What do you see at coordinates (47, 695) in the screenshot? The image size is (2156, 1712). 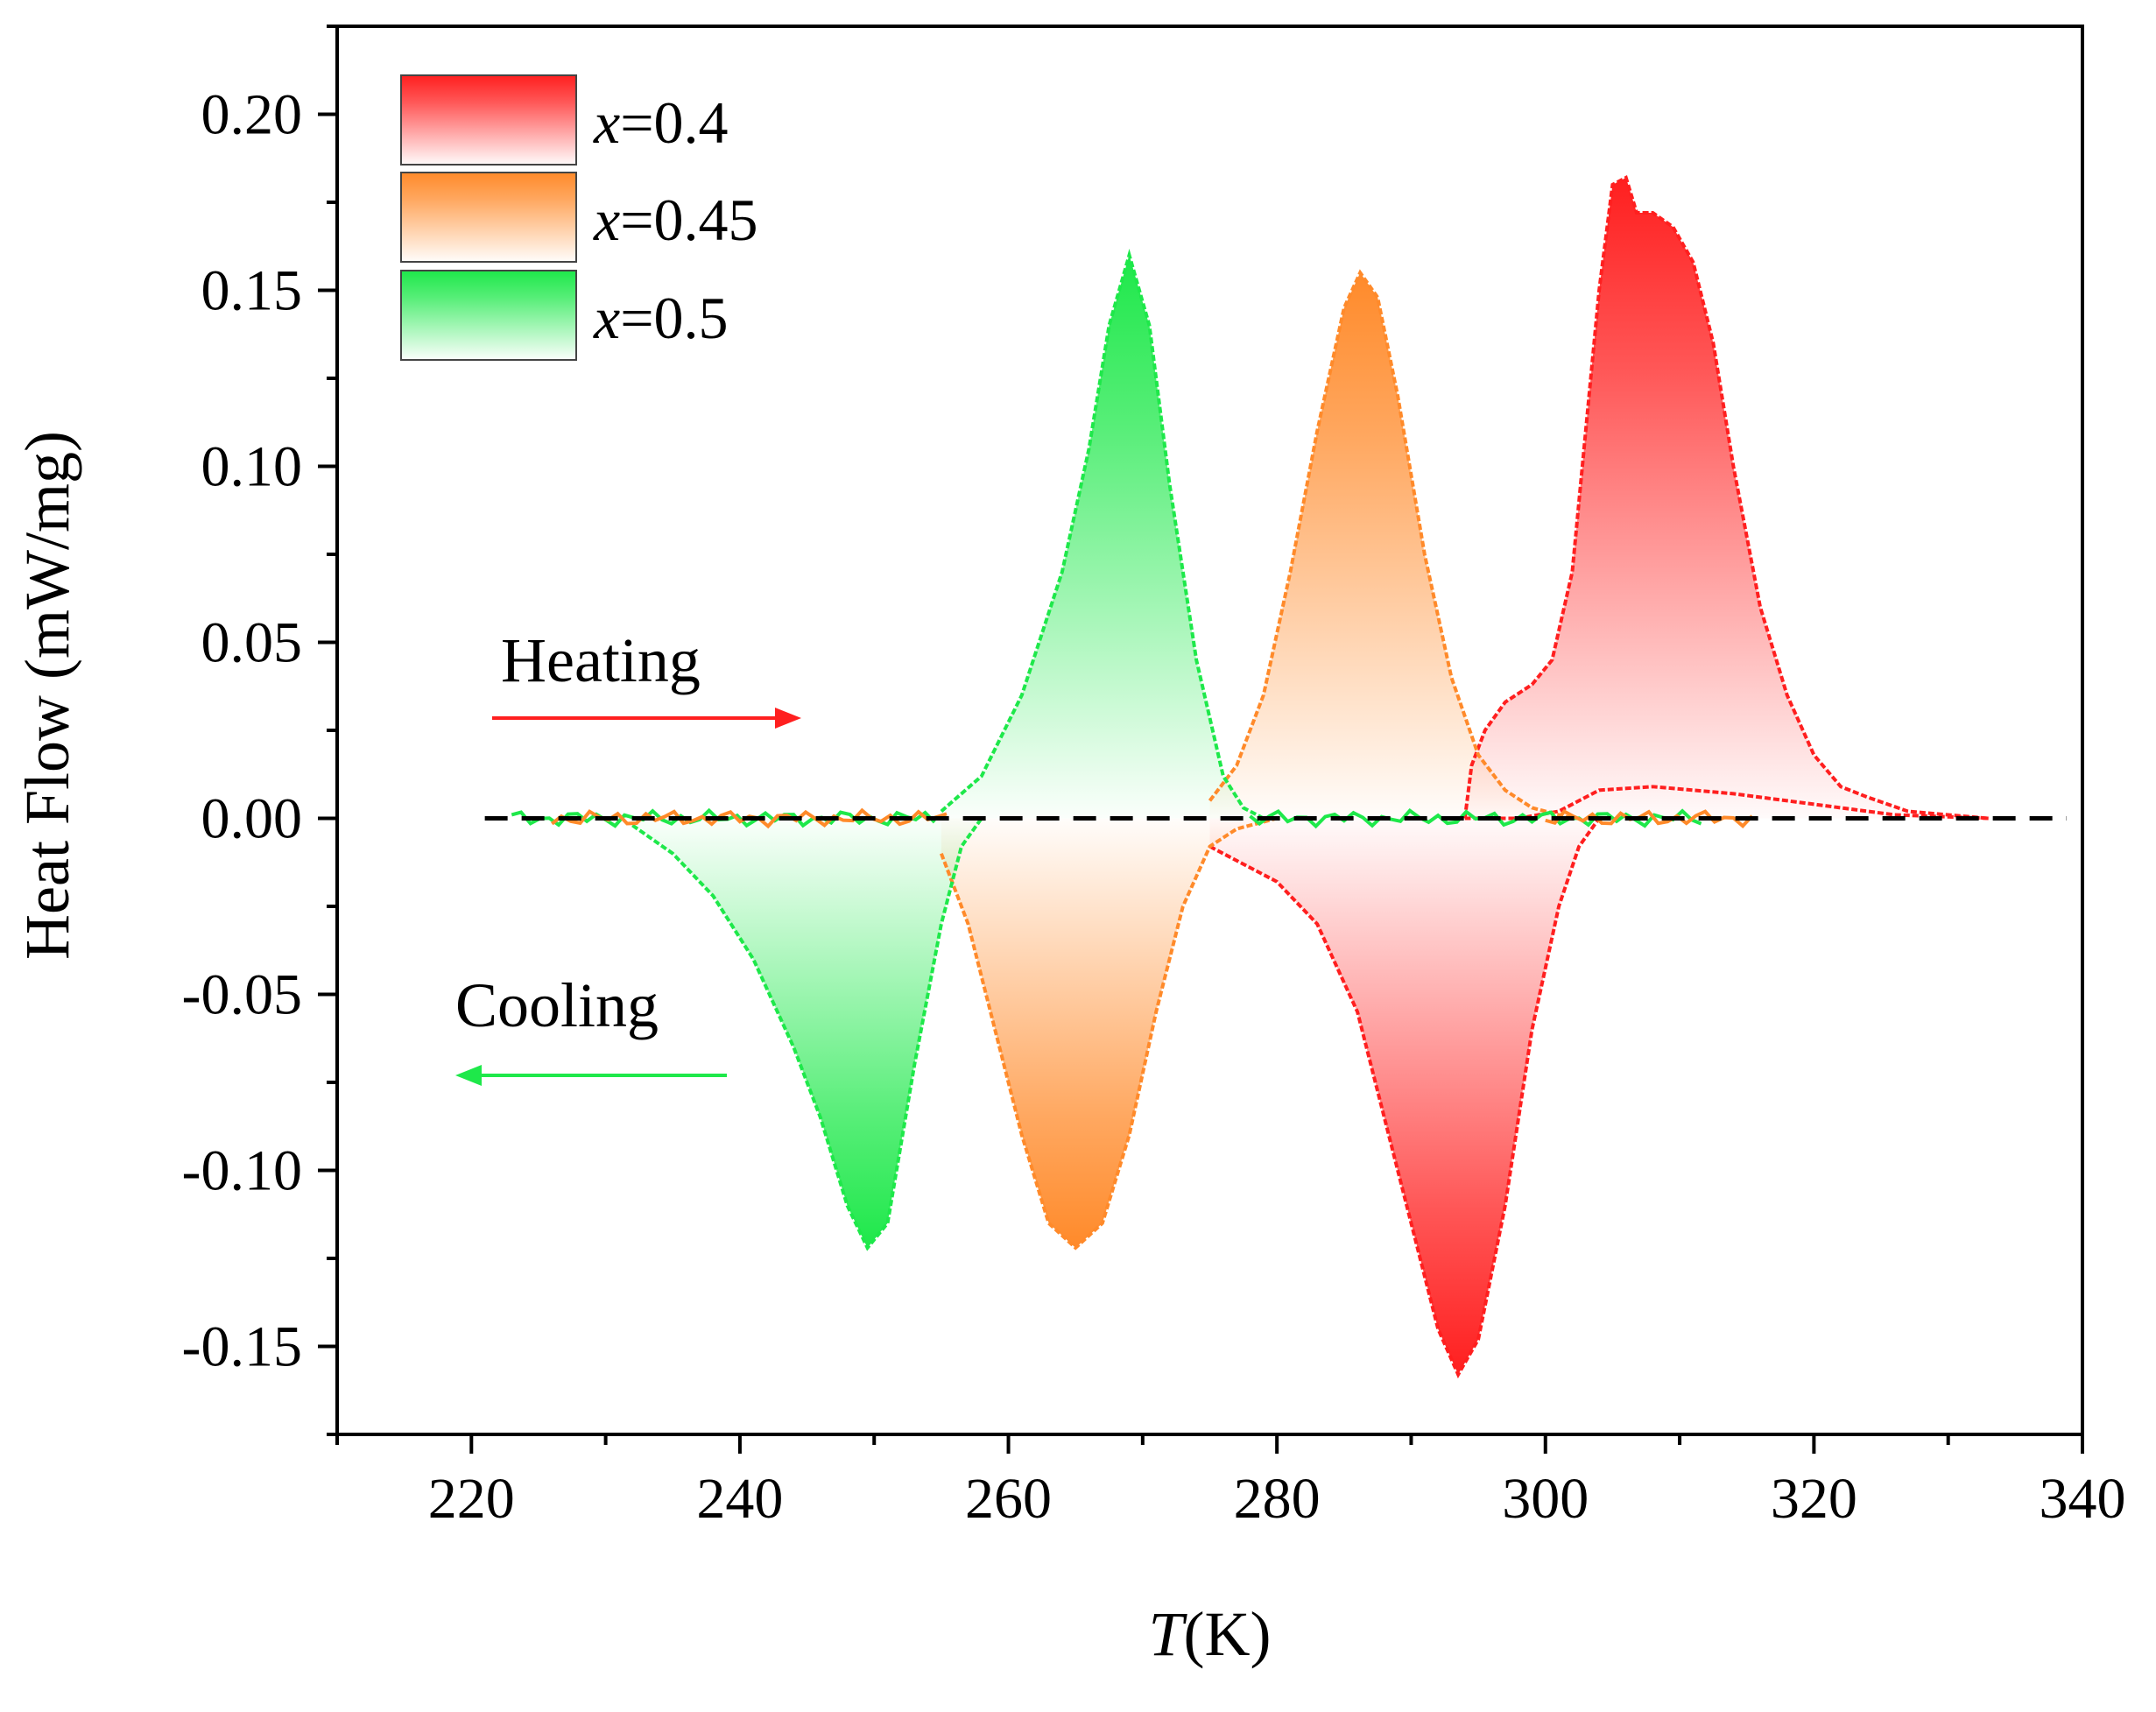 I see `y-axis-title: Heat Flow (mW/mg)` at bounding box center [47, 695].